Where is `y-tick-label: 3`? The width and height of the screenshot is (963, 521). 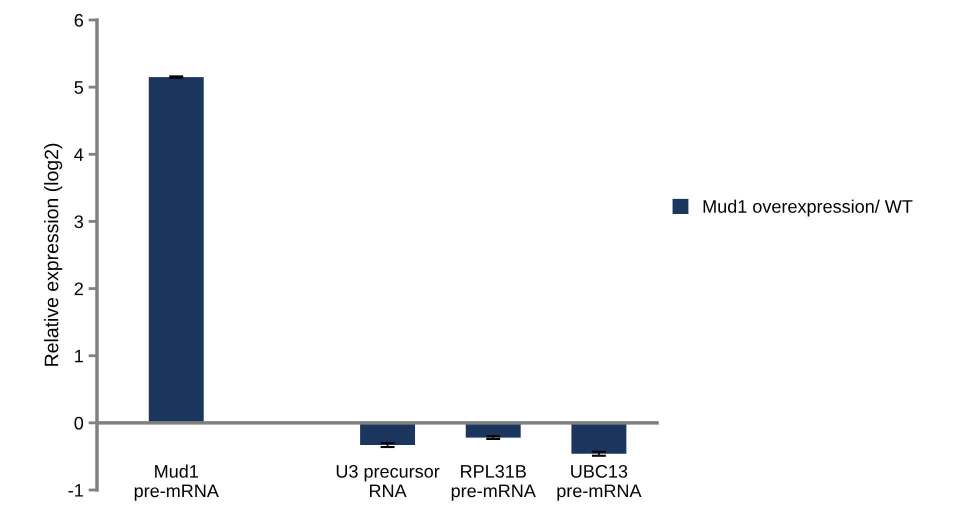 y-tick-label: 3 is located at coordinates (79, 221).